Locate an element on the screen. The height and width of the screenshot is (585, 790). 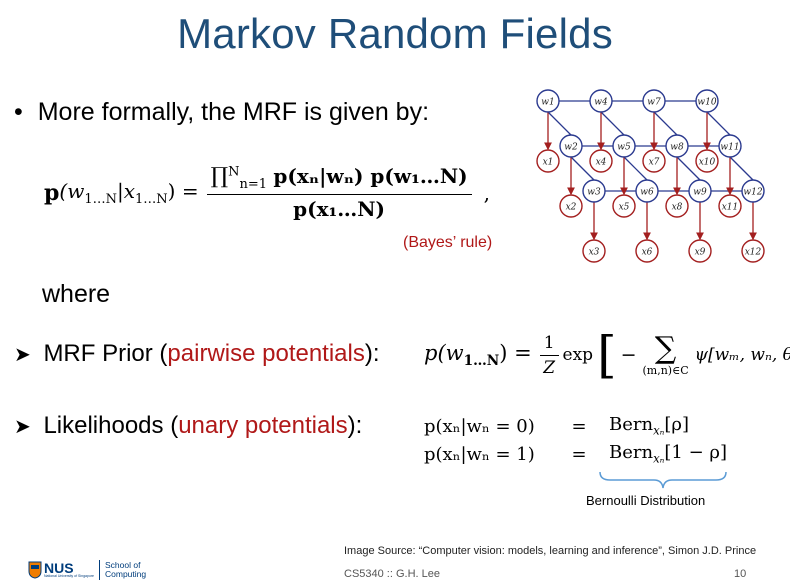
w-node-label: w11 is located at coordinates (729, 148).